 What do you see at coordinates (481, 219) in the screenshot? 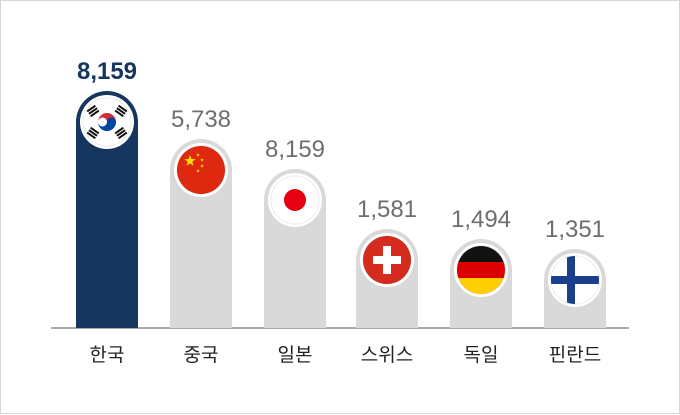
I see `value-label-5: 1,494` at bounding box center [481, 219].